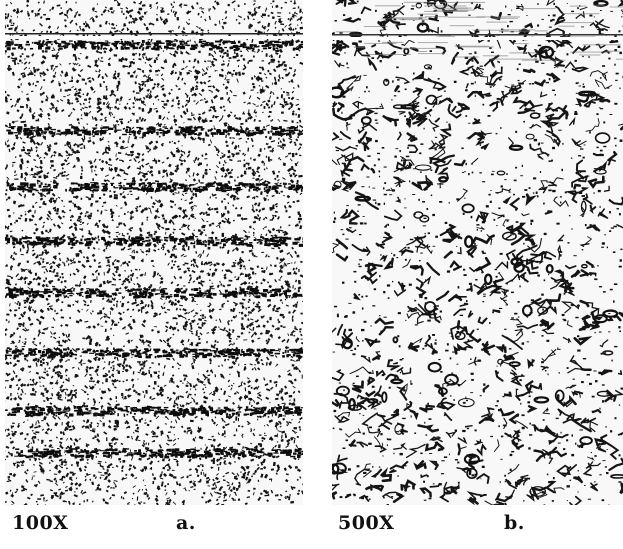 This screenshot has width=623, height=549. I want to click on panel-letter-b: b., so click(514, 523).